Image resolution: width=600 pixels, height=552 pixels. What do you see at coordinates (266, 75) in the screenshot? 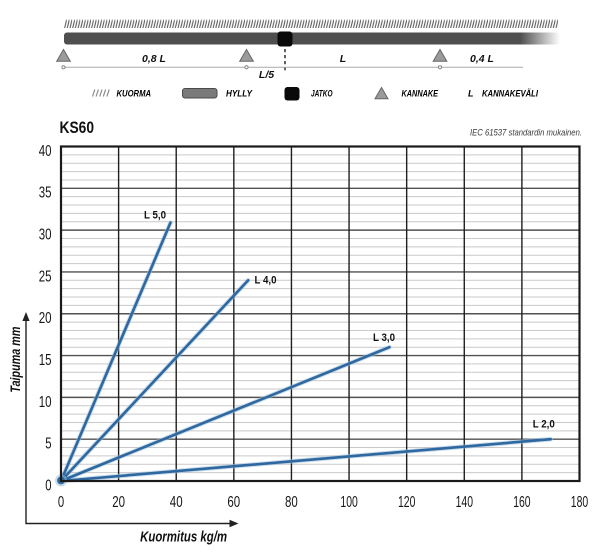
I see `svg-text: L/5` at bounding box center [266, 75].